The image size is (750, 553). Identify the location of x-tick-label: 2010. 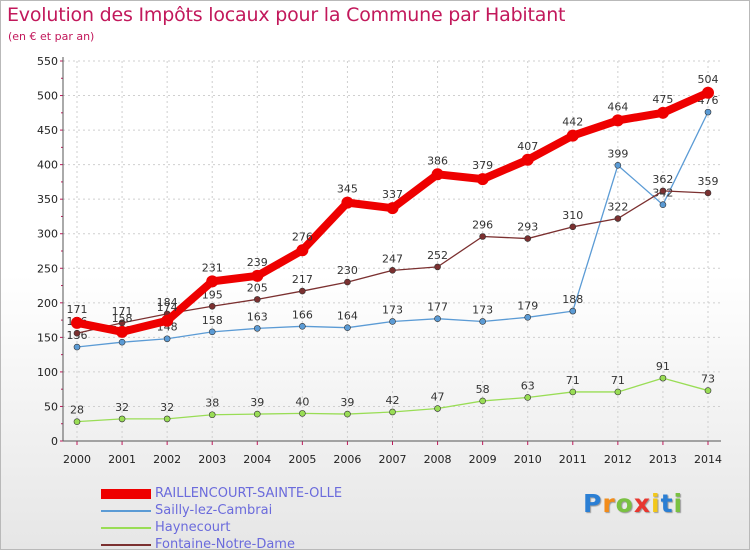
(528, 459).